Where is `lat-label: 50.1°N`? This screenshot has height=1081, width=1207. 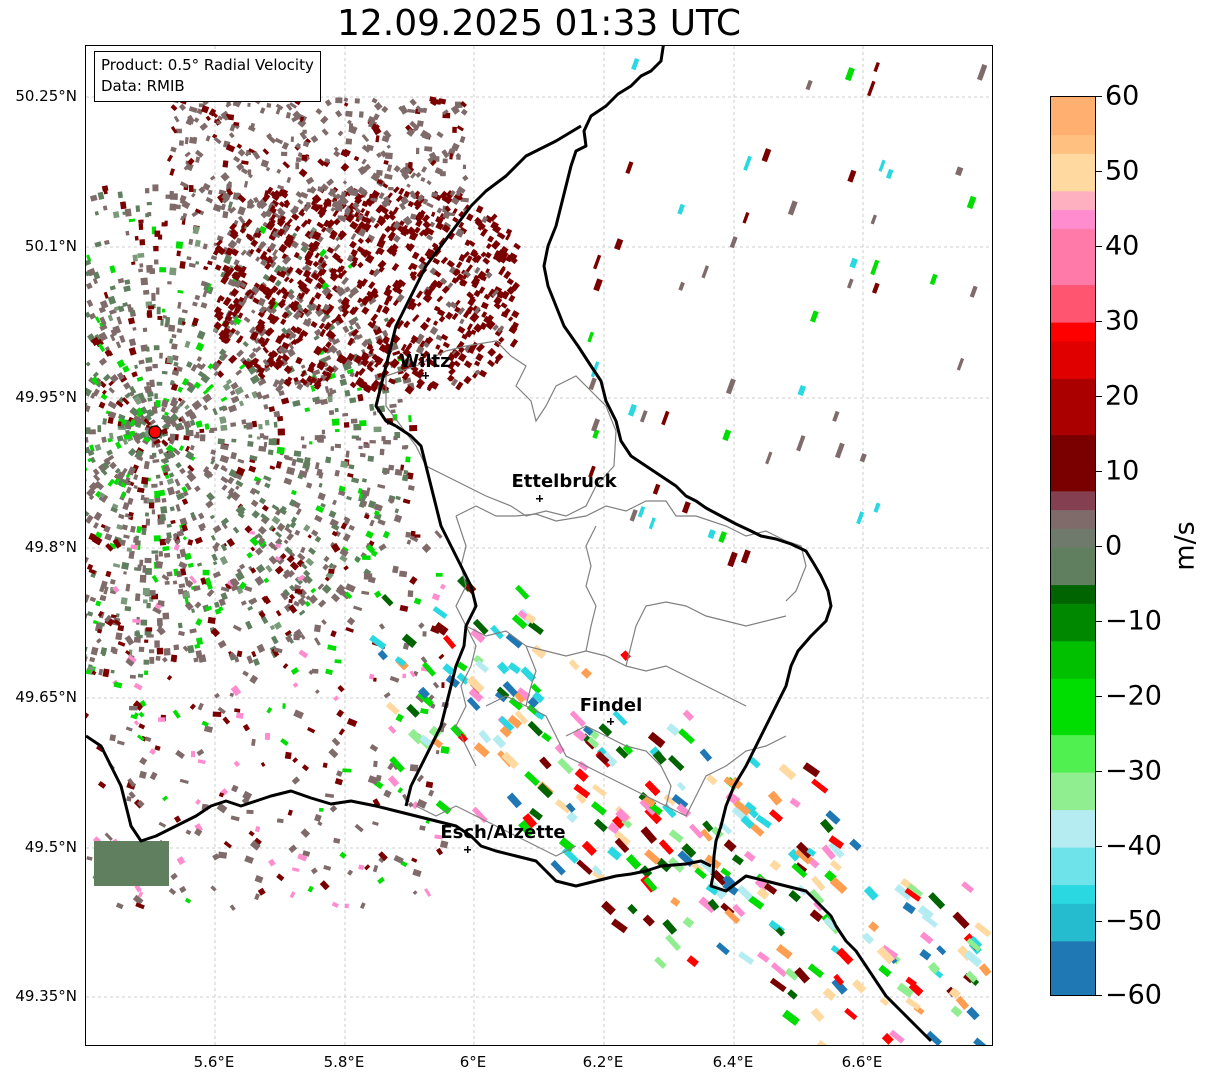
lat-label: 50.1°N is located at coordinates (50, 246).